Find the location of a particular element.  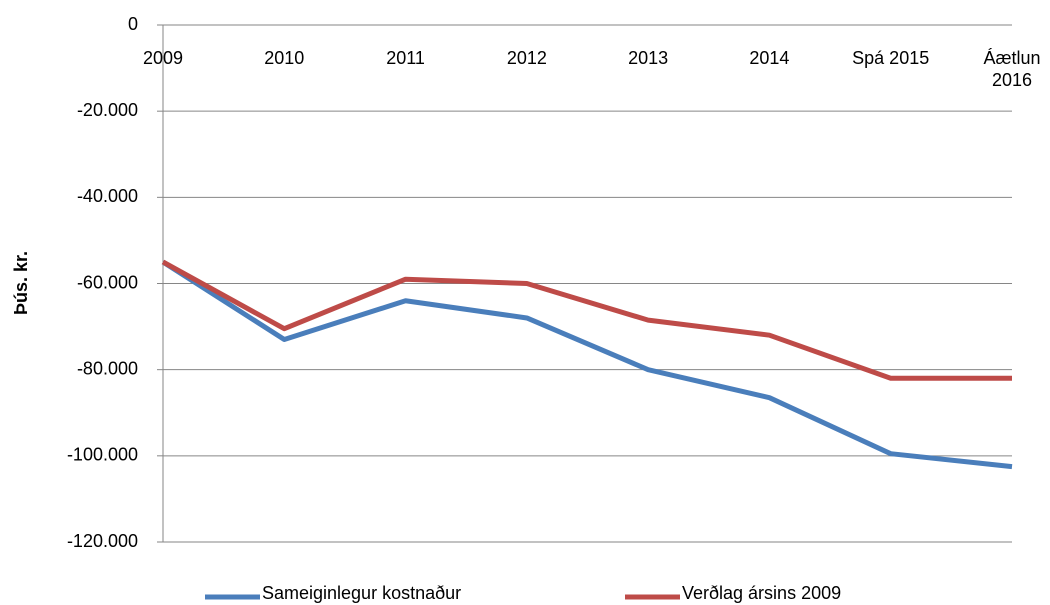

x-tick-label: 2010 is located at coordinates (284, 58).